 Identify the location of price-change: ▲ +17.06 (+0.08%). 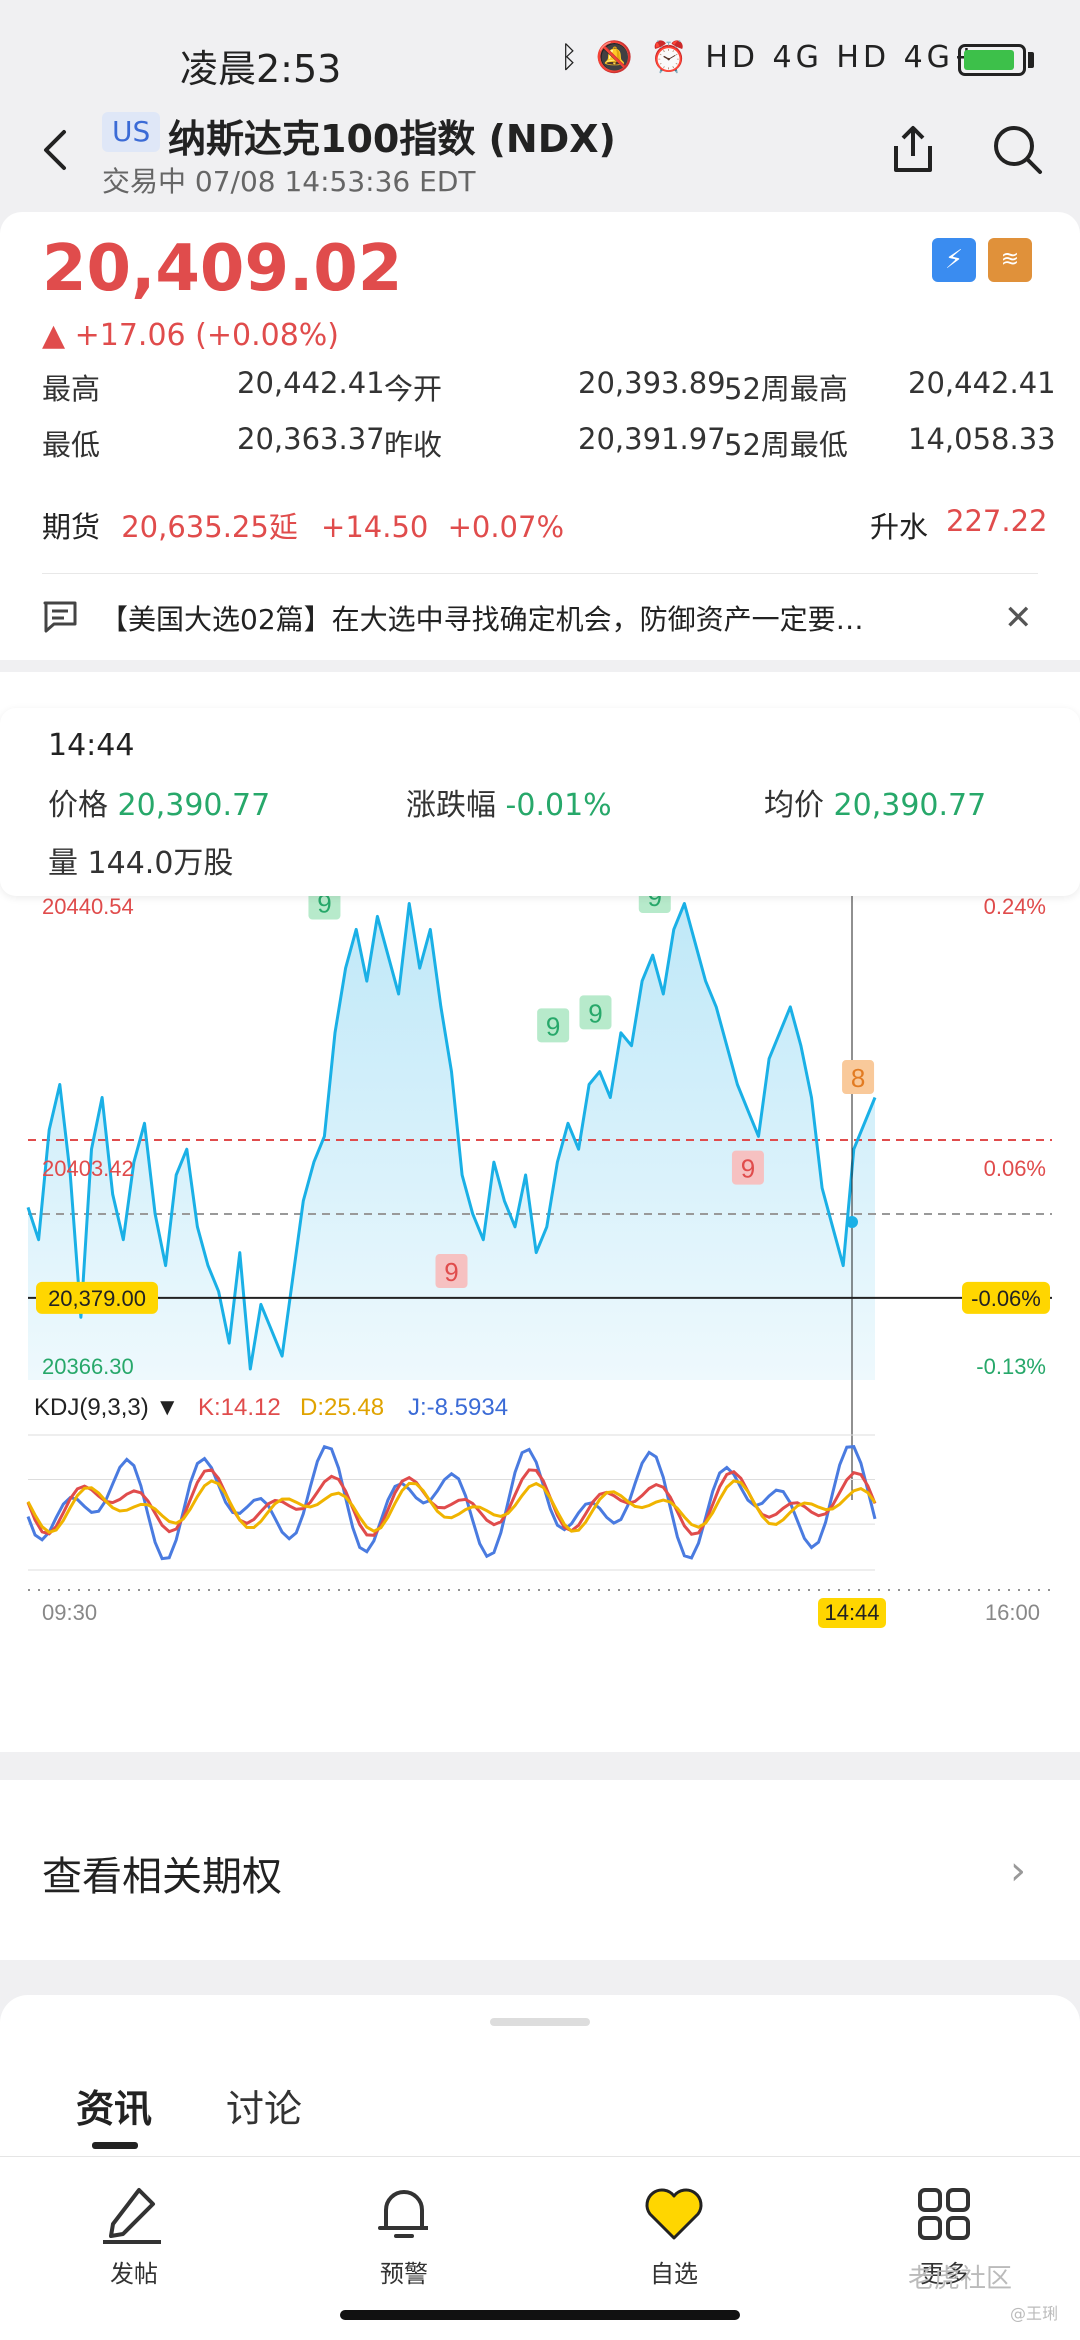
(191, 335).